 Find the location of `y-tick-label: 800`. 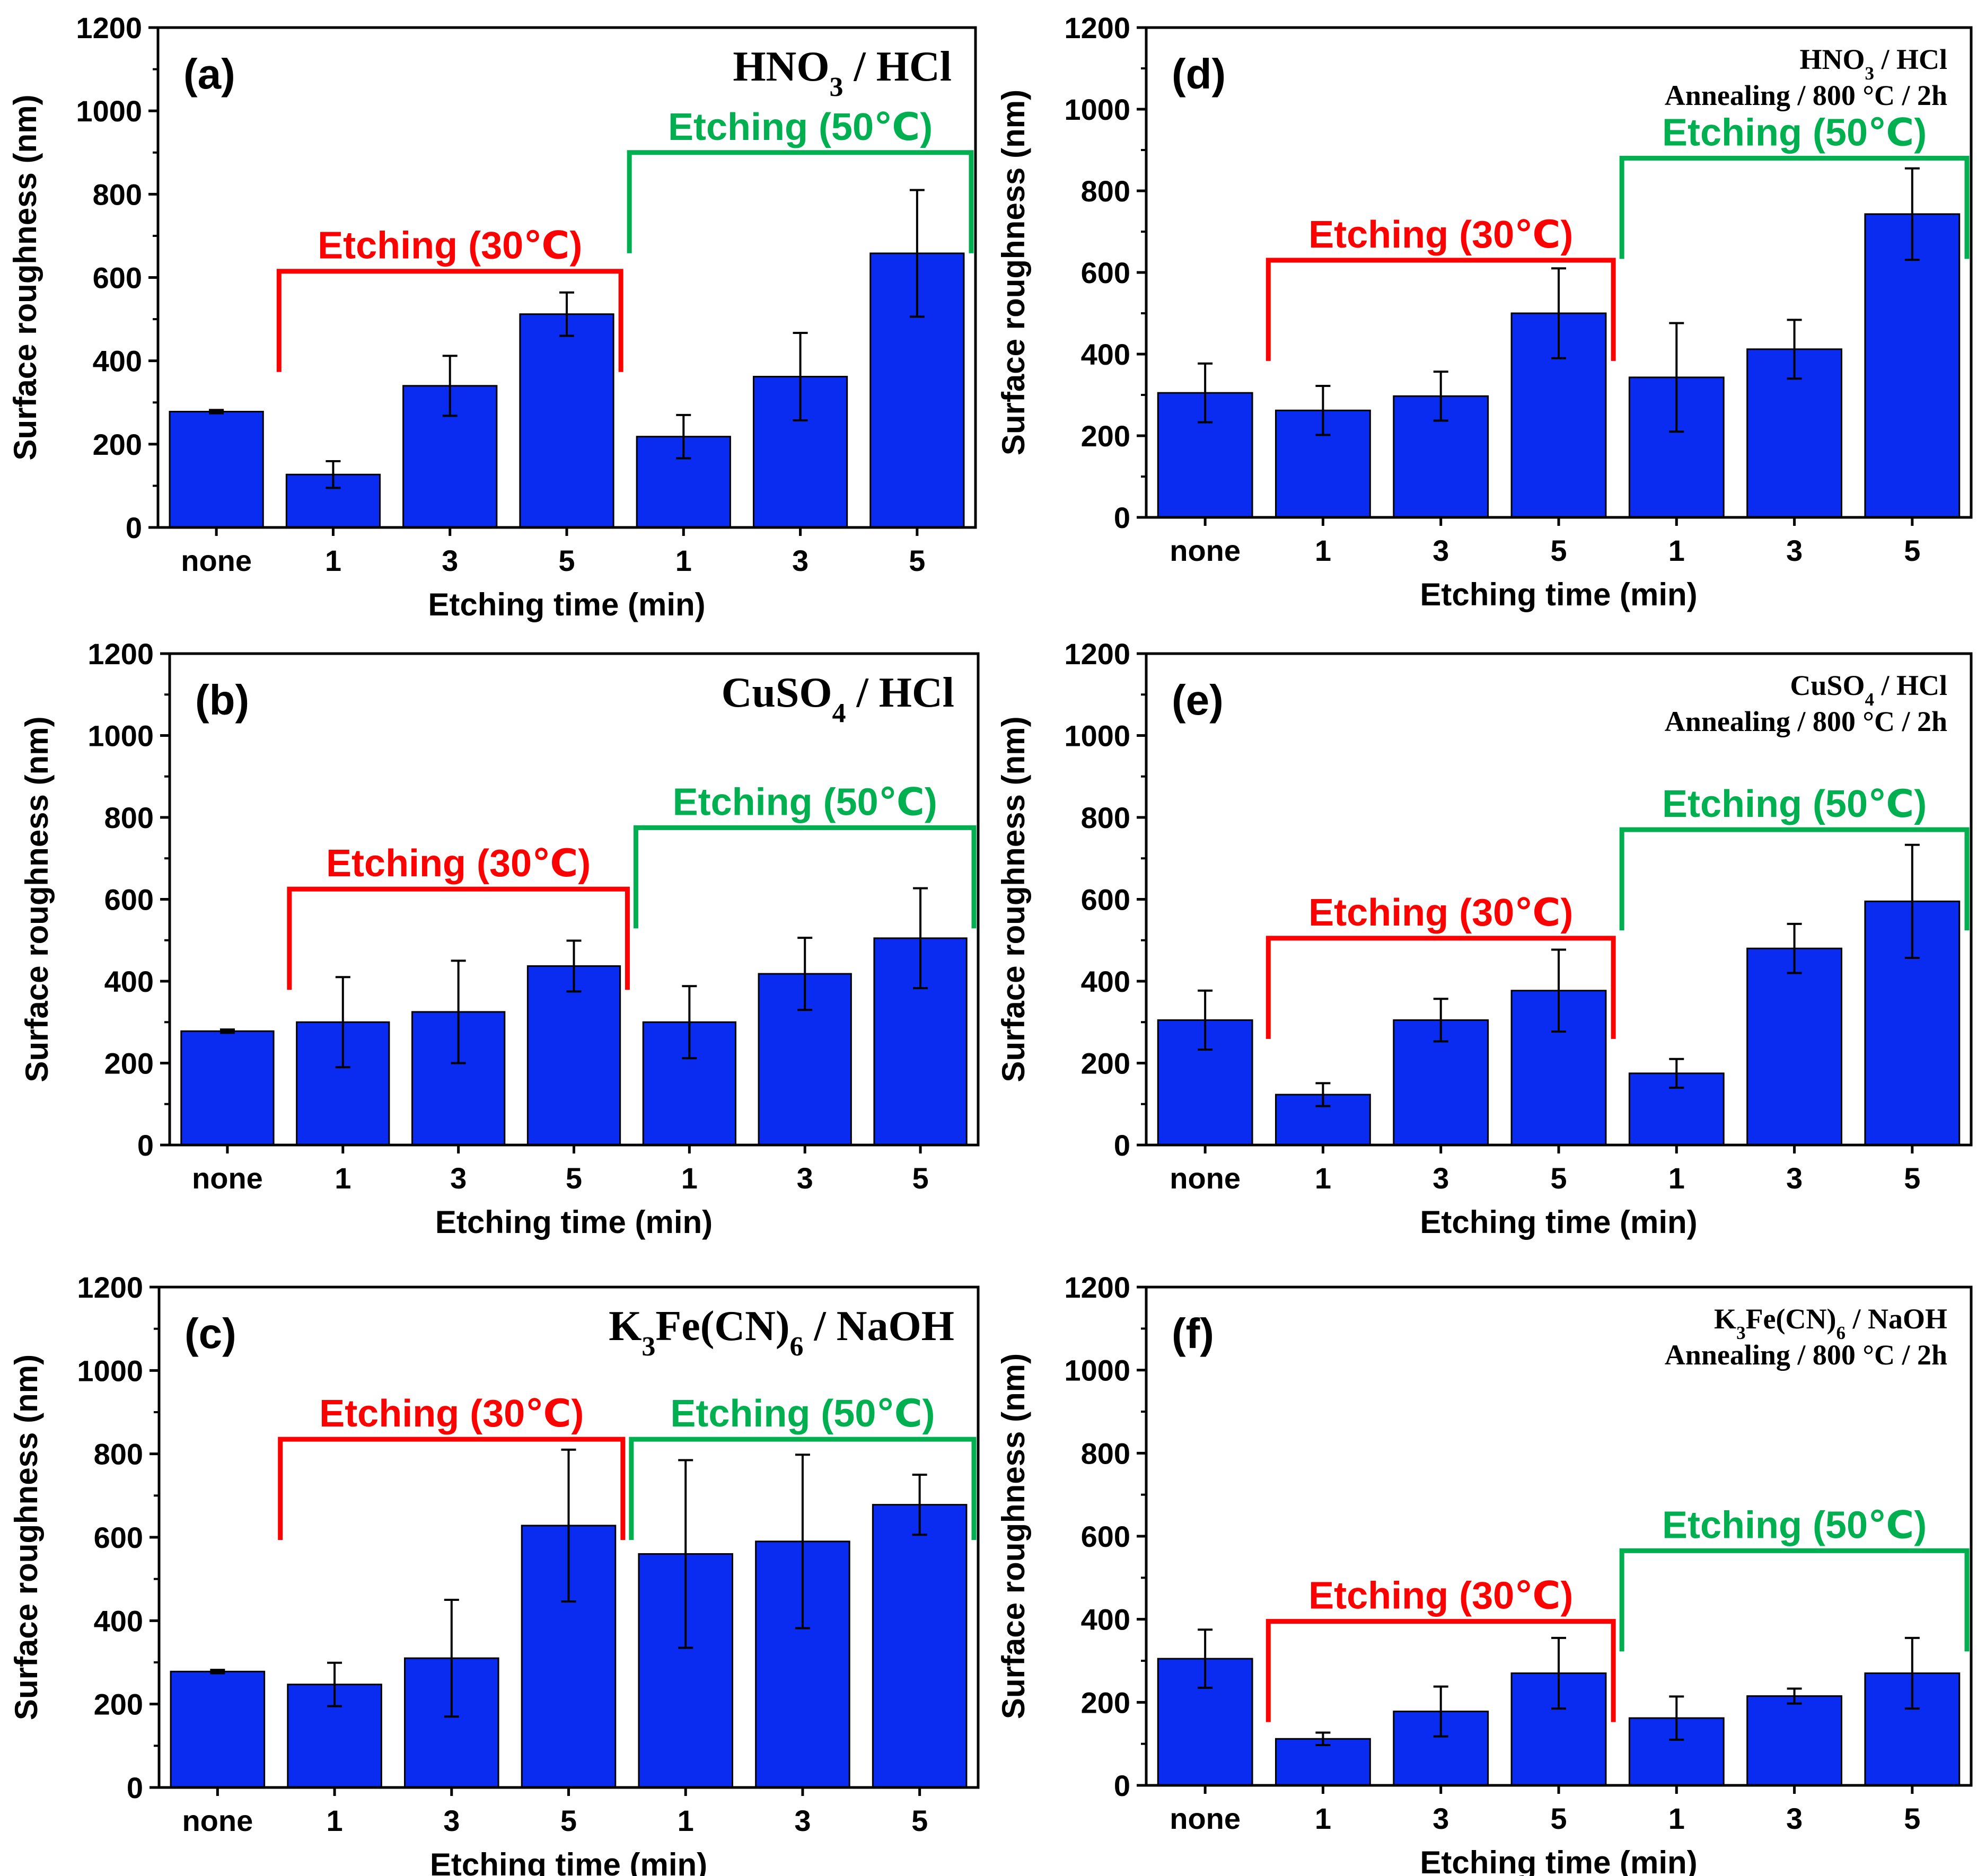

y-tick-label: 800 is located at coordinates (1106, 191).